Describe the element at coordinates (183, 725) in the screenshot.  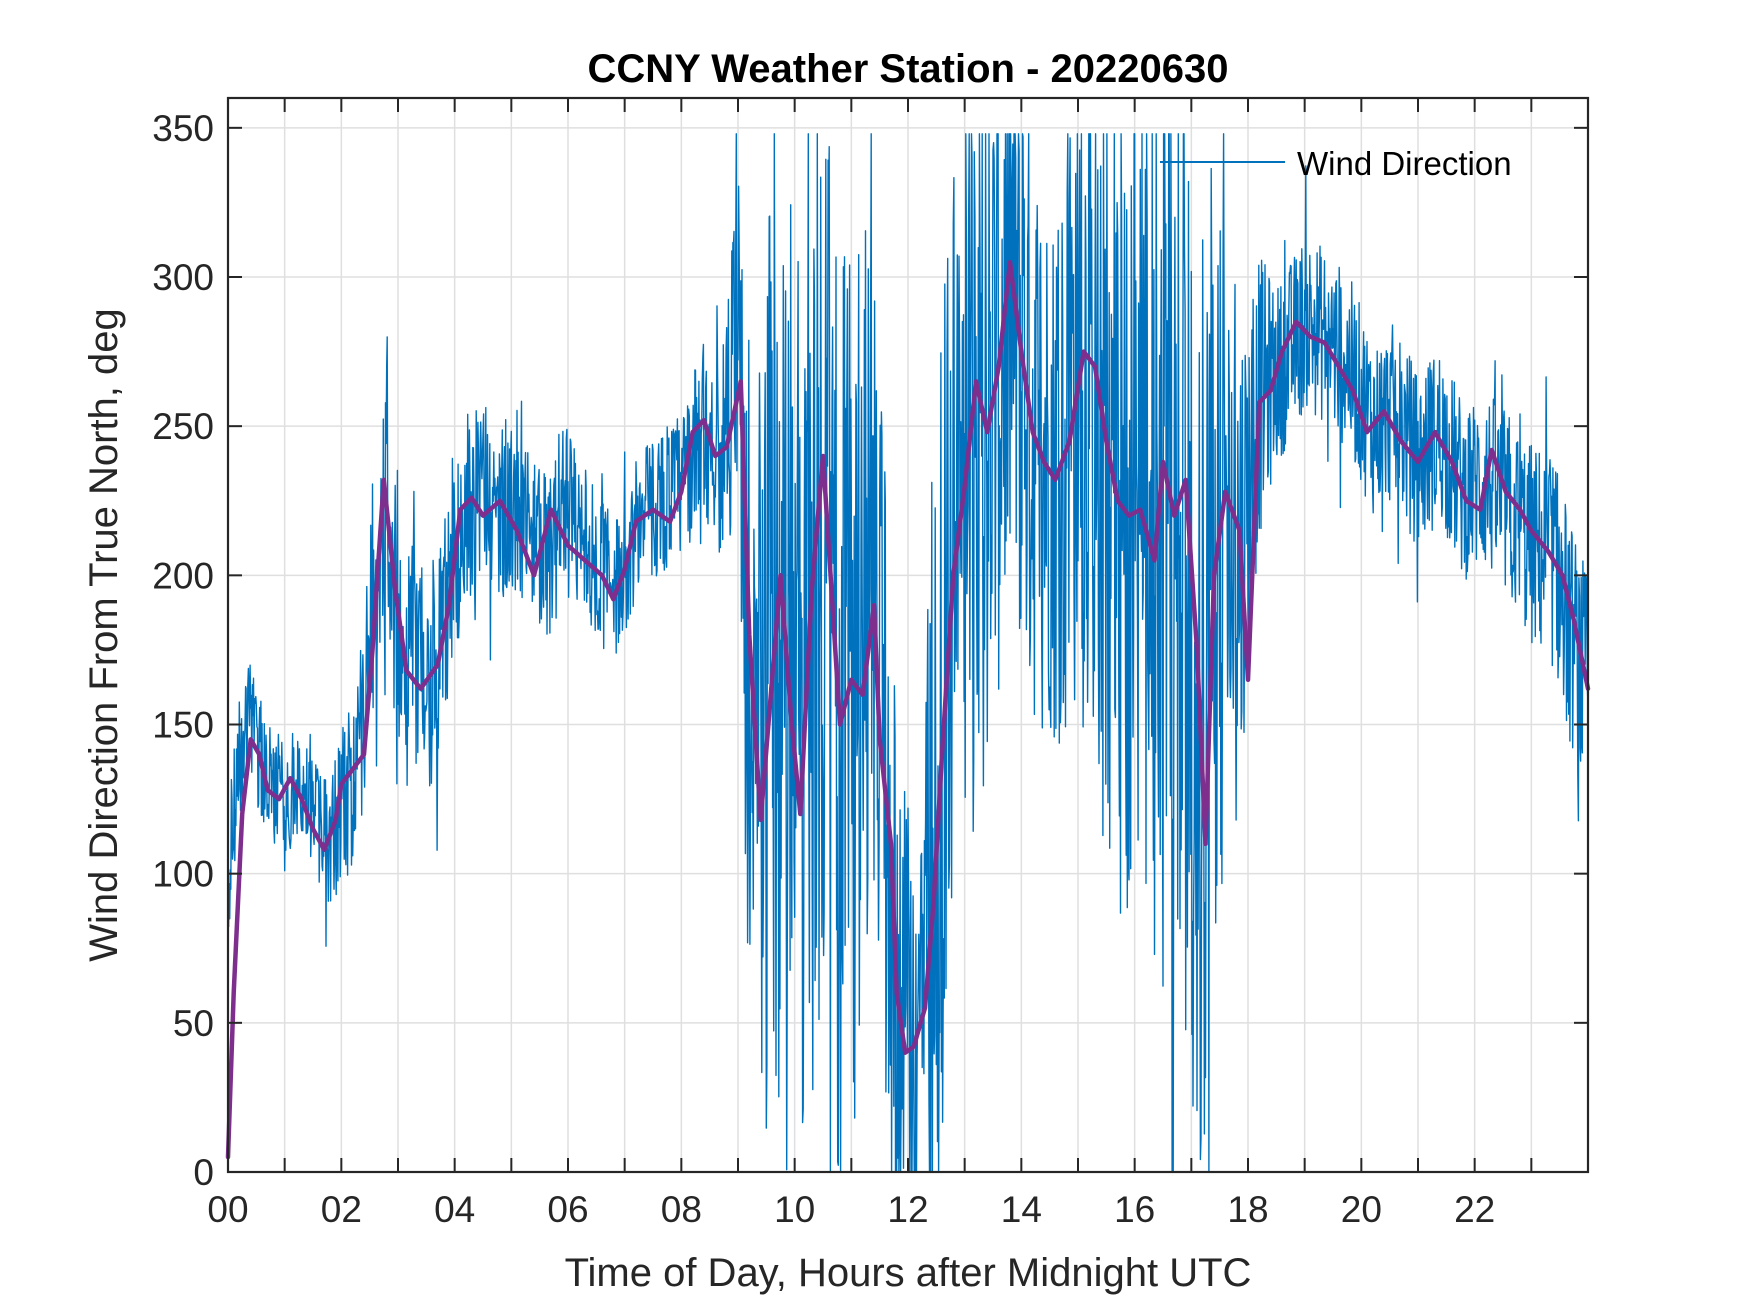
I see `y-tick-label: 150` at that location.